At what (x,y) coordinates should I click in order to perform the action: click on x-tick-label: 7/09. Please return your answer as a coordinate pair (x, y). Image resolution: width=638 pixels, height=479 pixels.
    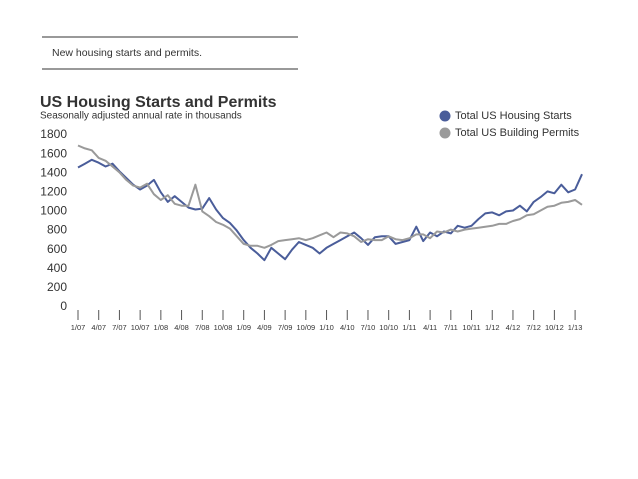
    Looking at the image, I should click on (285, 327).